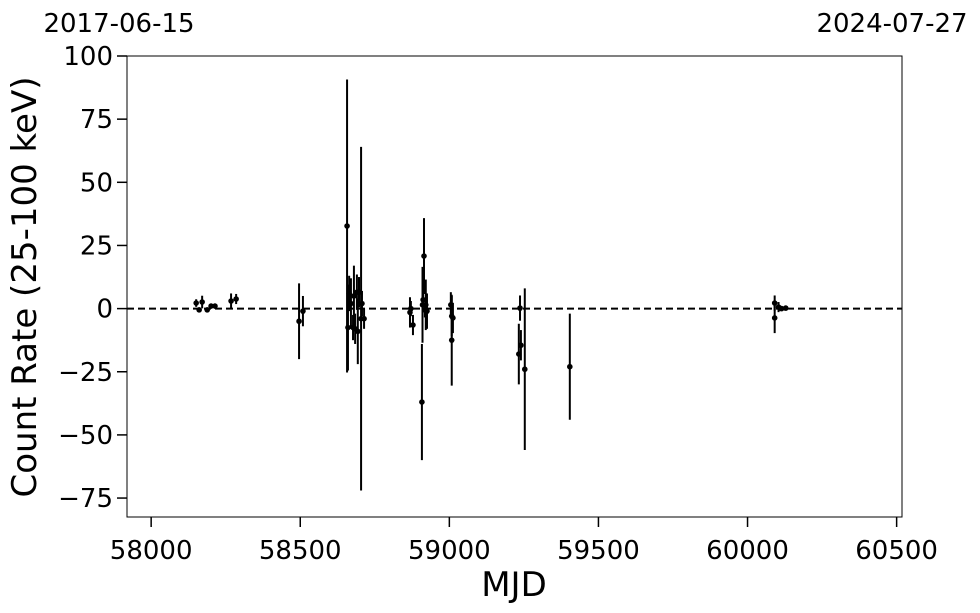 This screenshot has height=613, width=980. I want to click on x-tick-label: 58000, so click(151, 551).